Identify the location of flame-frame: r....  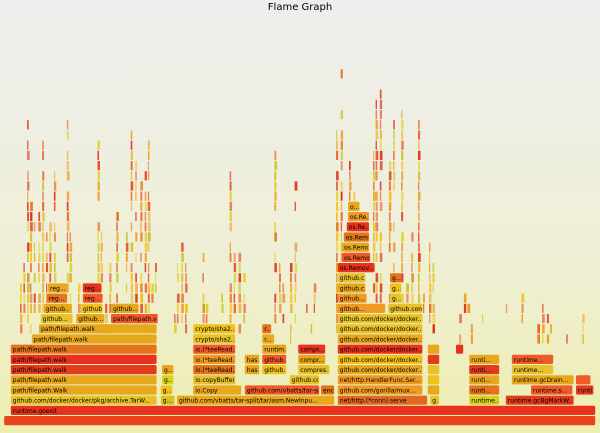
(268, 339).